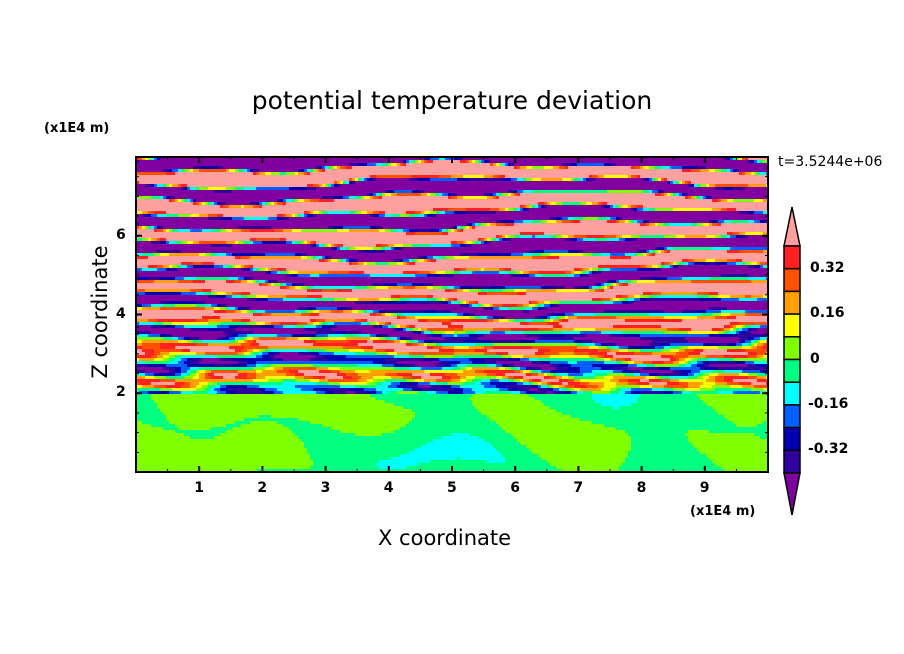 Image resolution: width=904 pixels, height=654 pixels. What do you see at coordinates (815, 358) in the screenshot?
I see `colorbar-label: 0` at bounding box center [815, 358].